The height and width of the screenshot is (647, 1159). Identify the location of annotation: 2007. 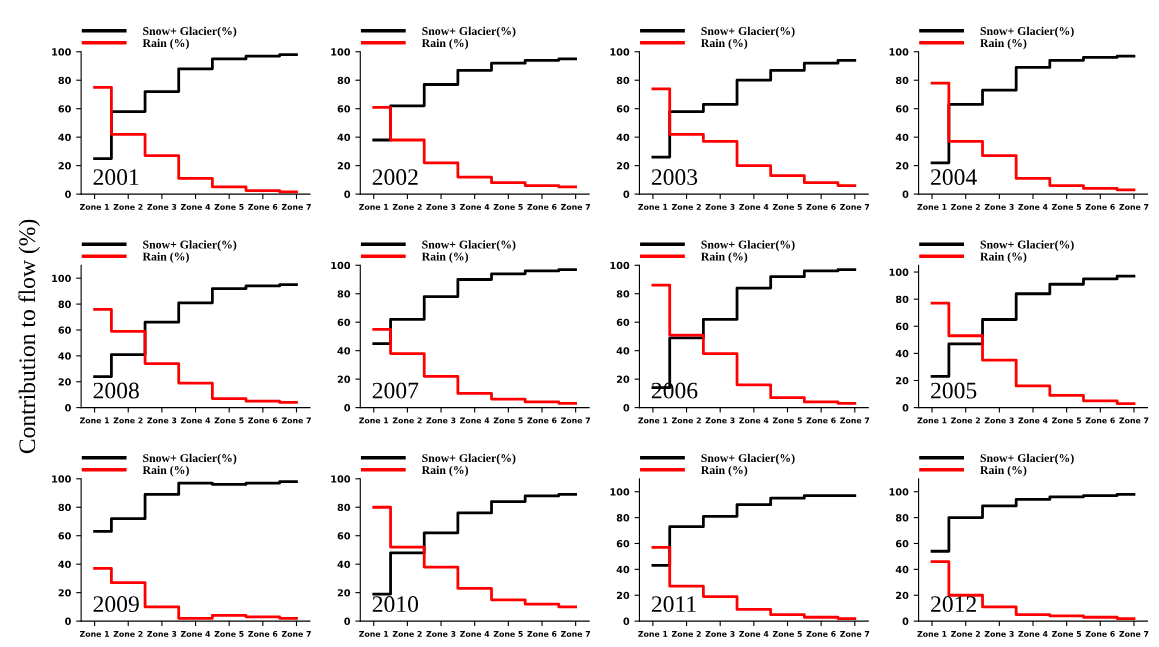
(395, 390).